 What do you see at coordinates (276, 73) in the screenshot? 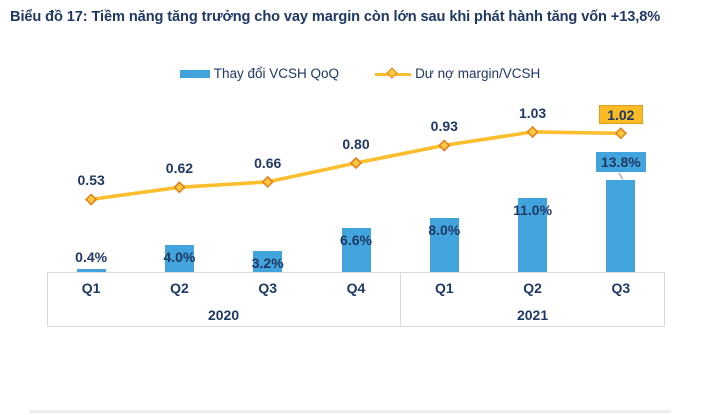
I see `legend-bar-label: Thay đổi VCSH QoQ` at bounding box center [276, 73].